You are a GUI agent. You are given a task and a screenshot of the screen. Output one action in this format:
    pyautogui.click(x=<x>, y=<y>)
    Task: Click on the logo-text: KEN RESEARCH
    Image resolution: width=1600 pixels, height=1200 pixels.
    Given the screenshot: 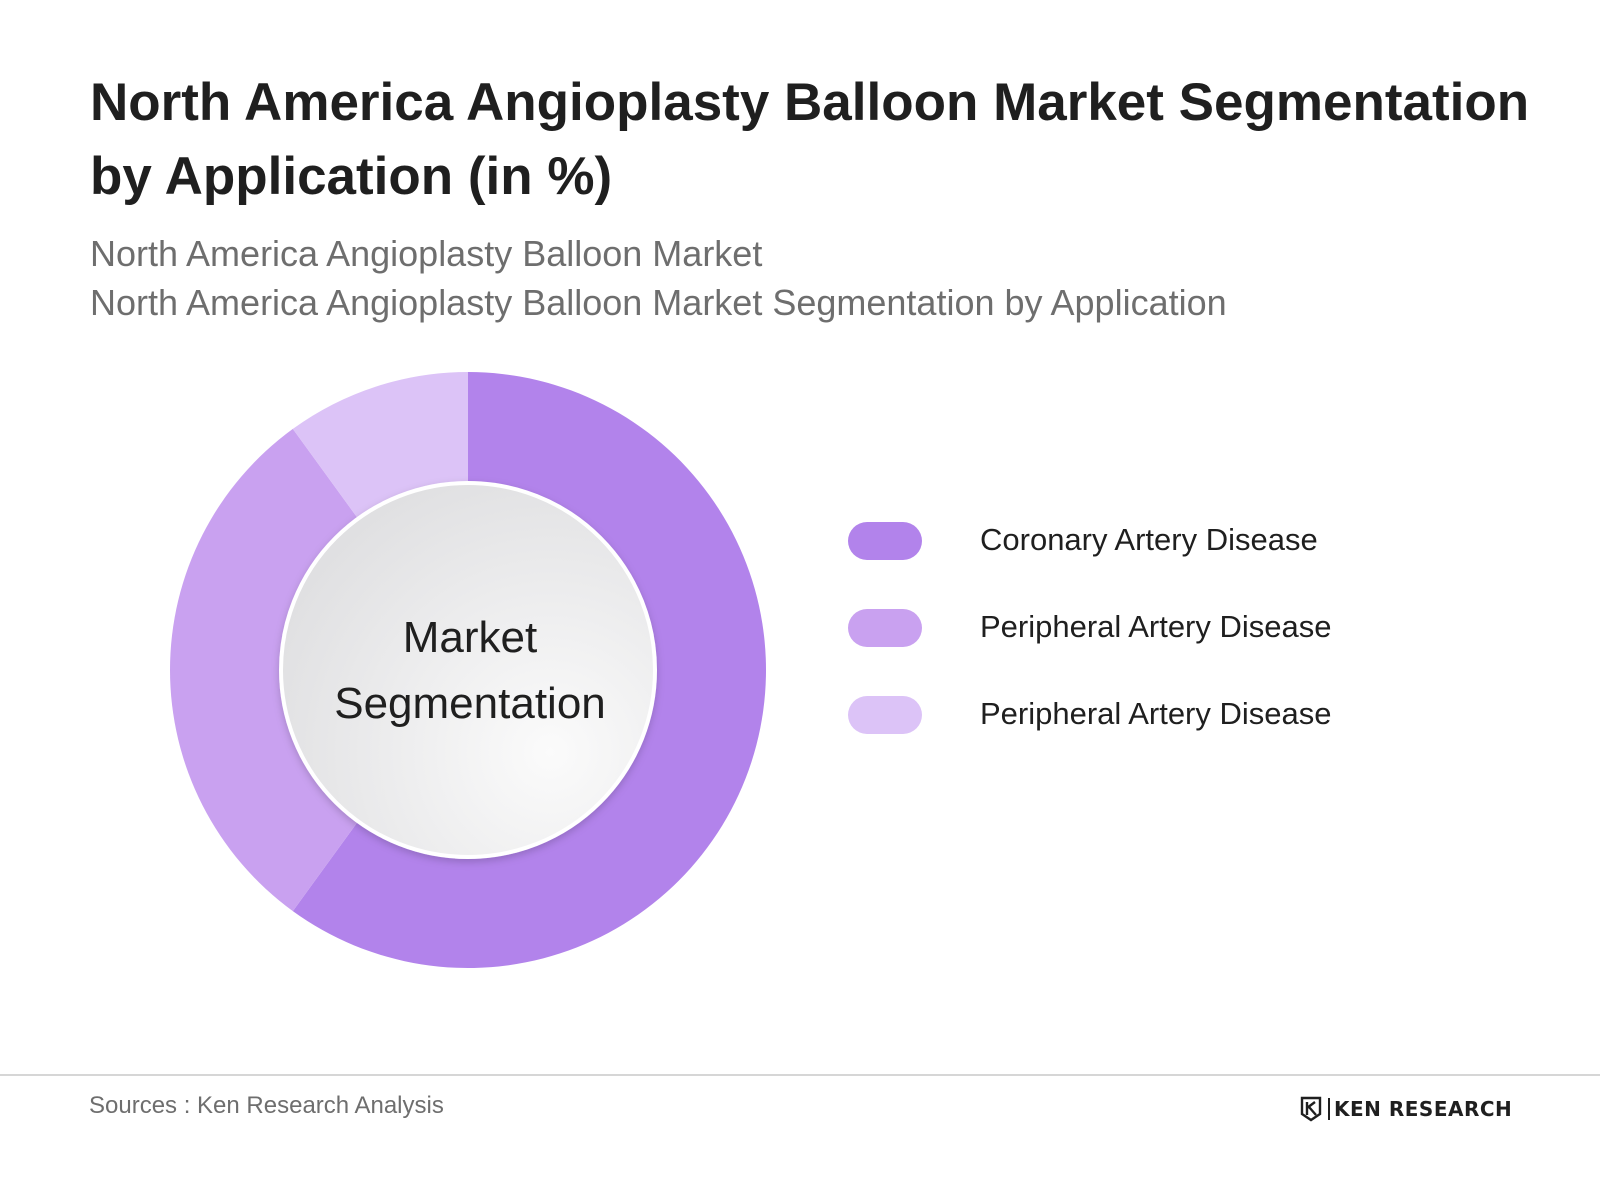 What is the action you would take?
    pyautogui.click(x=1423, y=1109)
    